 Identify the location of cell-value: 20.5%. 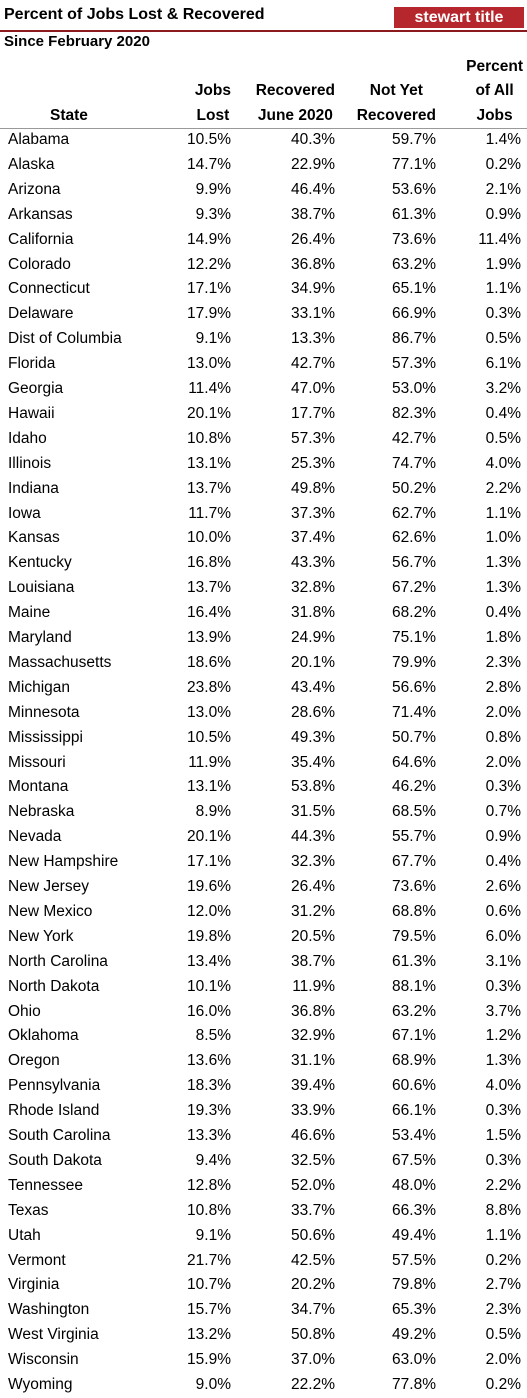
(313, 936).